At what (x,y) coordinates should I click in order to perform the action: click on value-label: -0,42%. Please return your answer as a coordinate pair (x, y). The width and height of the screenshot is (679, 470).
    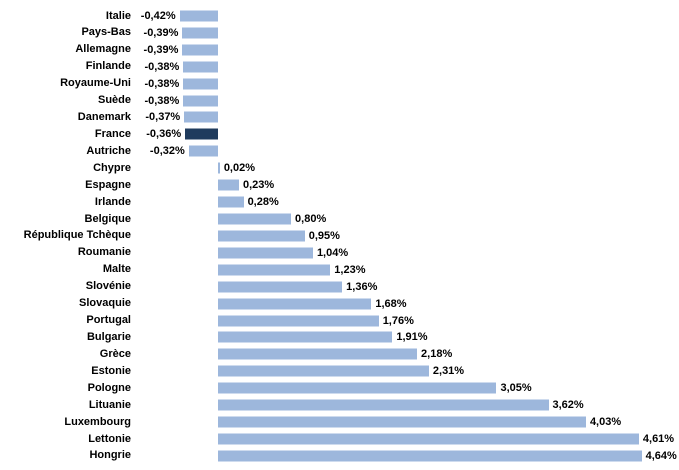
    Looking at the image, I should click on (158, 15).